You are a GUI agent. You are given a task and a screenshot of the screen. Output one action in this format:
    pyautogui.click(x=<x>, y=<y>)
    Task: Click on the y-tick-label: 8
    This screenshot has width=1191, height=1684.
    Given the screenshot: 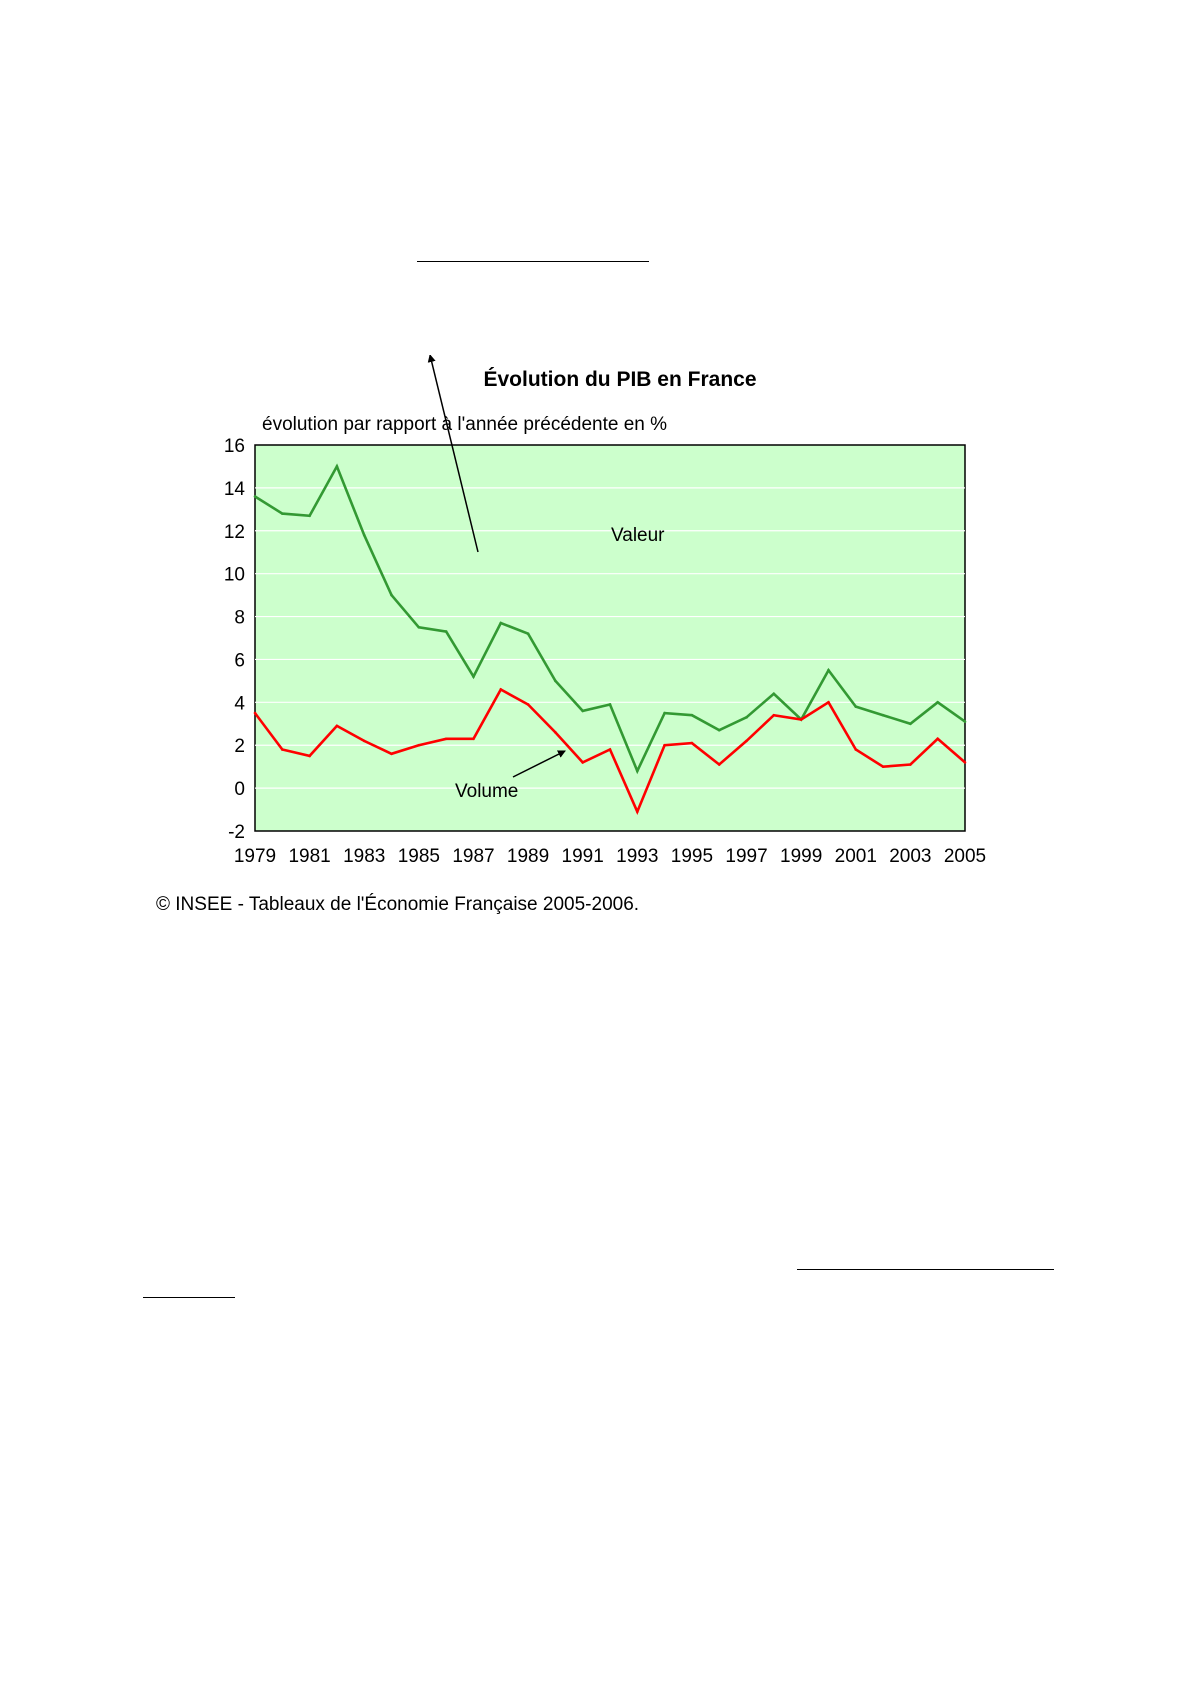 What is the action you would take?
    pyautogui.click(x=239, y=618)
    